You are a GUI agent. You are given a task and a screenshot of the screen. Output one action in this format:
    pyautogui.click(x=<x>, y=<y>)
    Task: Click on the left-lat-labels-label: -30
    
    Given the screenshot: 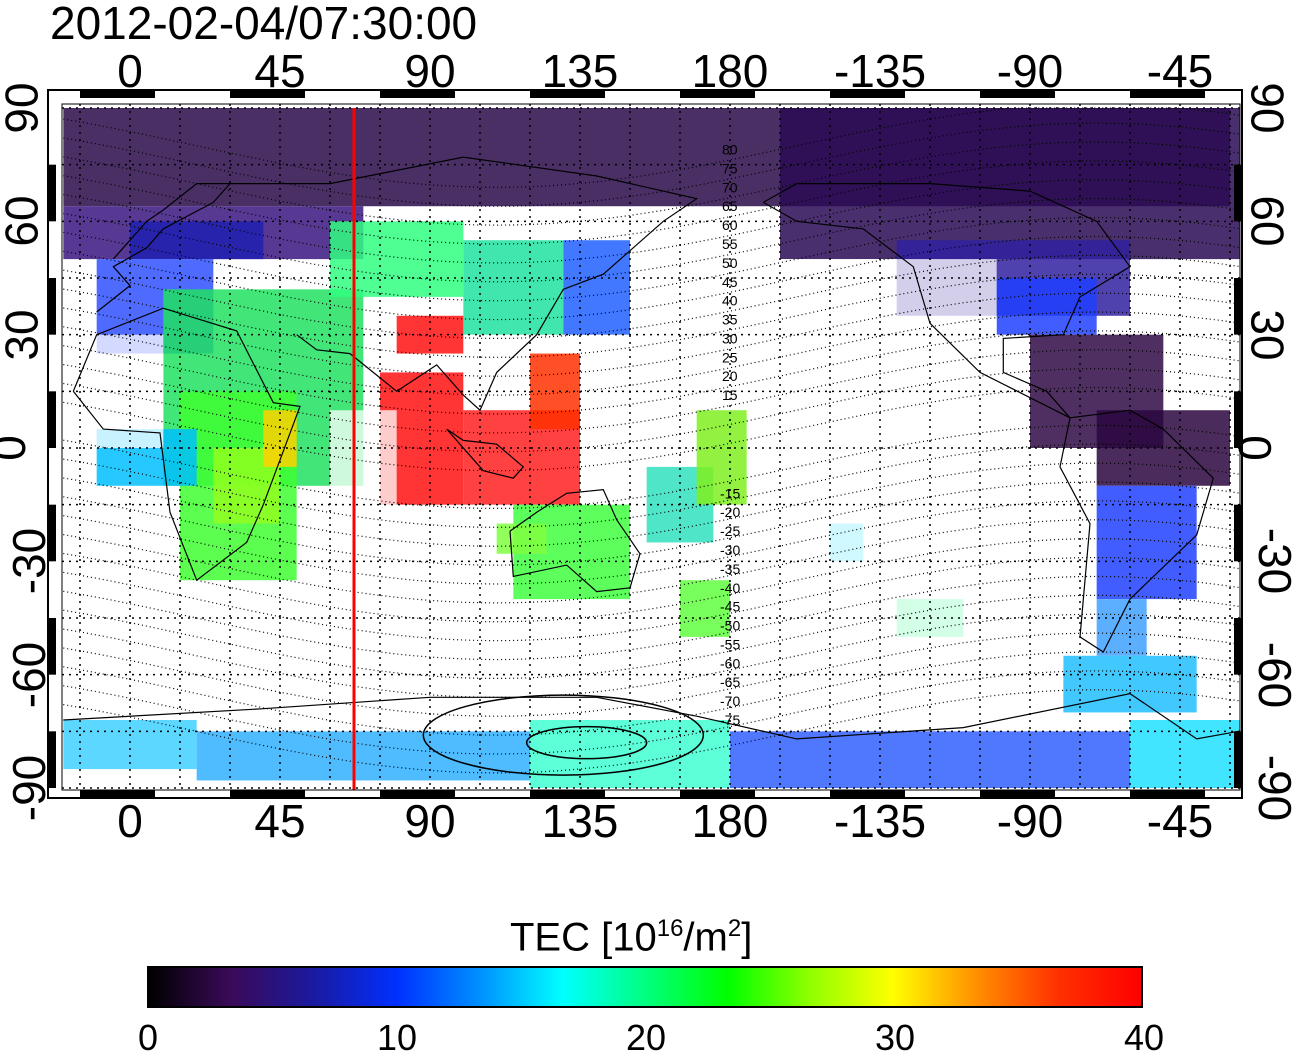 What is the action you would take?
    pyautogui.click(x=29, y=561)
    